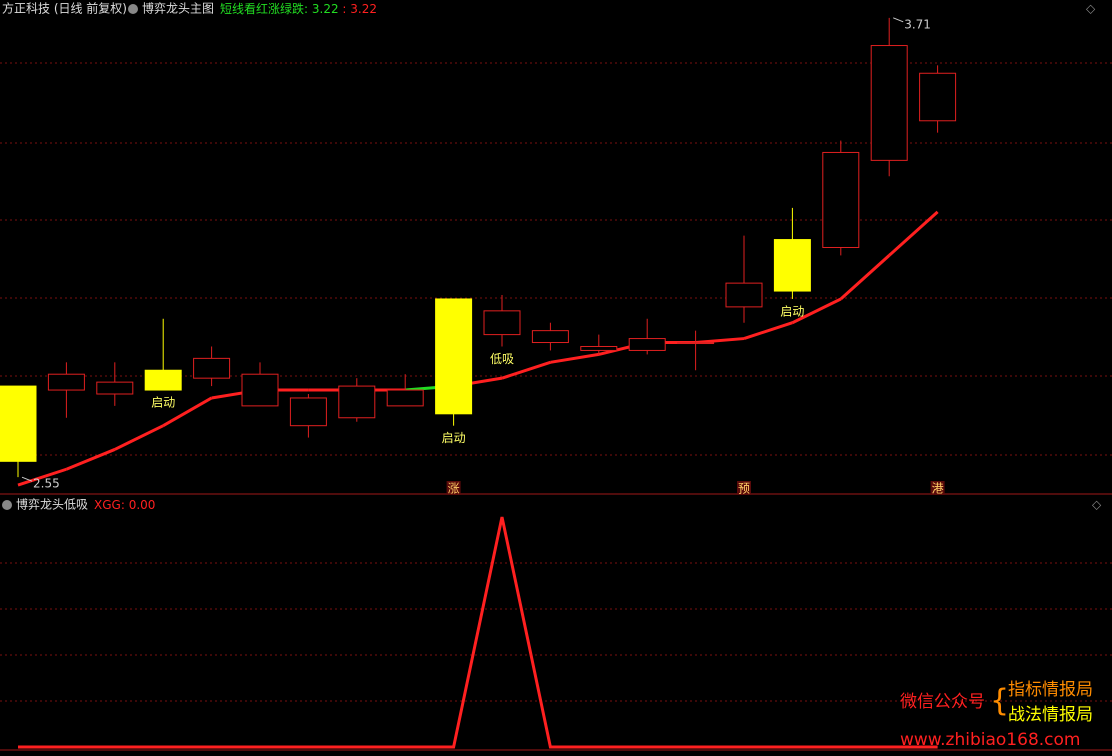 Image resolution: width=1112 pixels, height=756 pixels. I want to click on watermark: 指标情报局, so click(1050, 690).